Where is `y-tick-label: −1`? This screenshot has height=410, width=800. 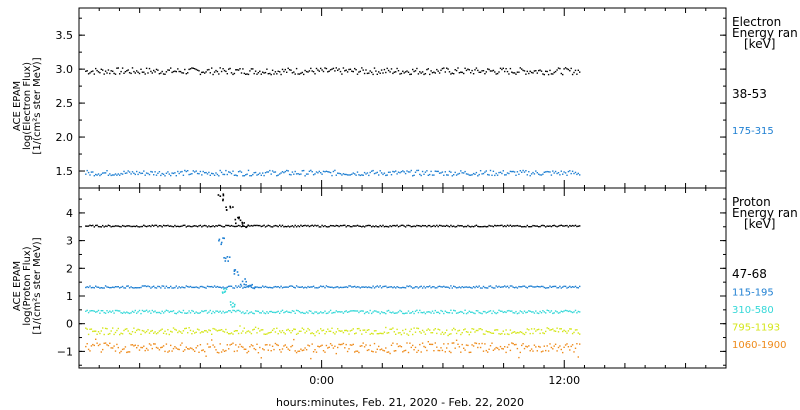
y-tick-label: −1 is located at coordinates (65, 351).